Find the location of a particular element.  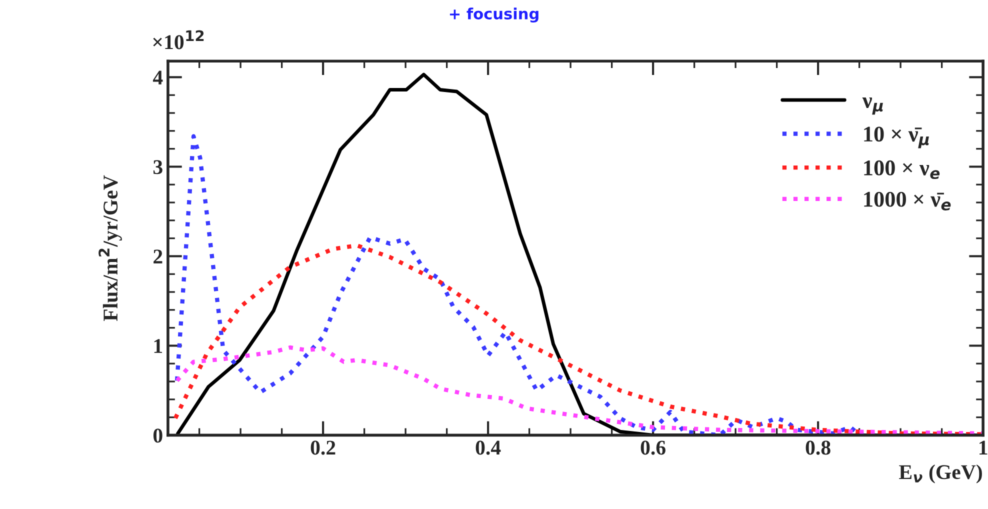

legend-label: ν$_{μ}$ is located at coordinates (872, 106).